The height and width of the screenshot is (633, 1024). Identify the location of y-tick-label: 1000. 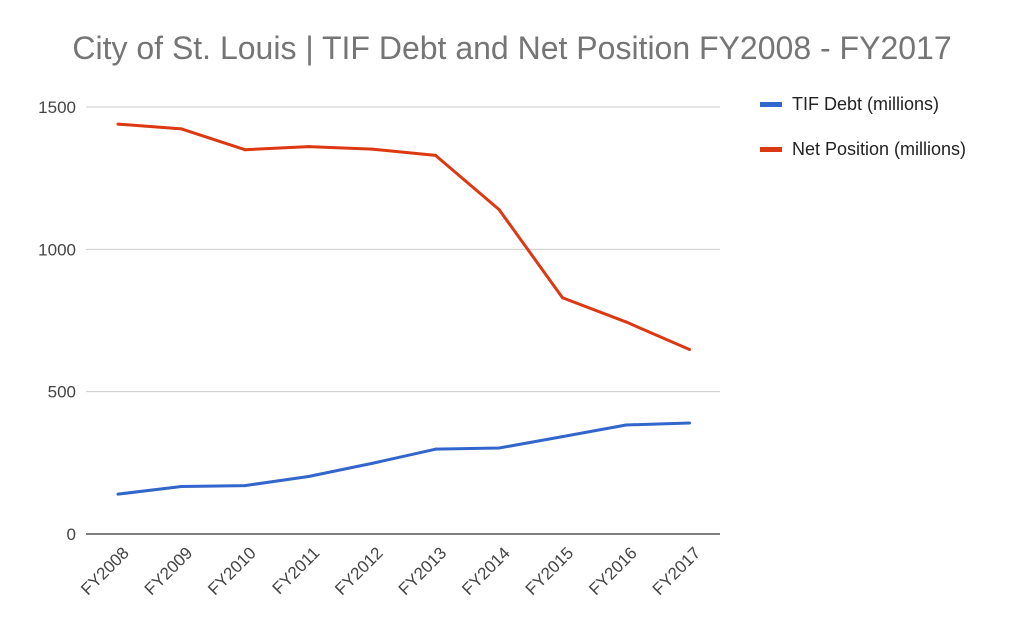
(57, 249).